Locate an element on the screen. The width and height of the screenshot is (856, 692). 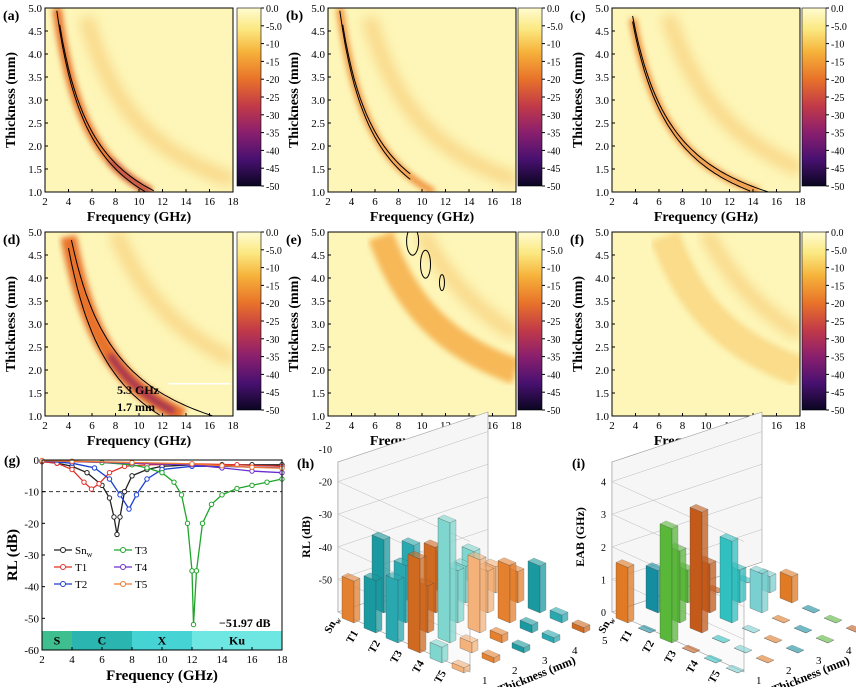
x-tick-label: 6 is located at coordinates (92, 426).